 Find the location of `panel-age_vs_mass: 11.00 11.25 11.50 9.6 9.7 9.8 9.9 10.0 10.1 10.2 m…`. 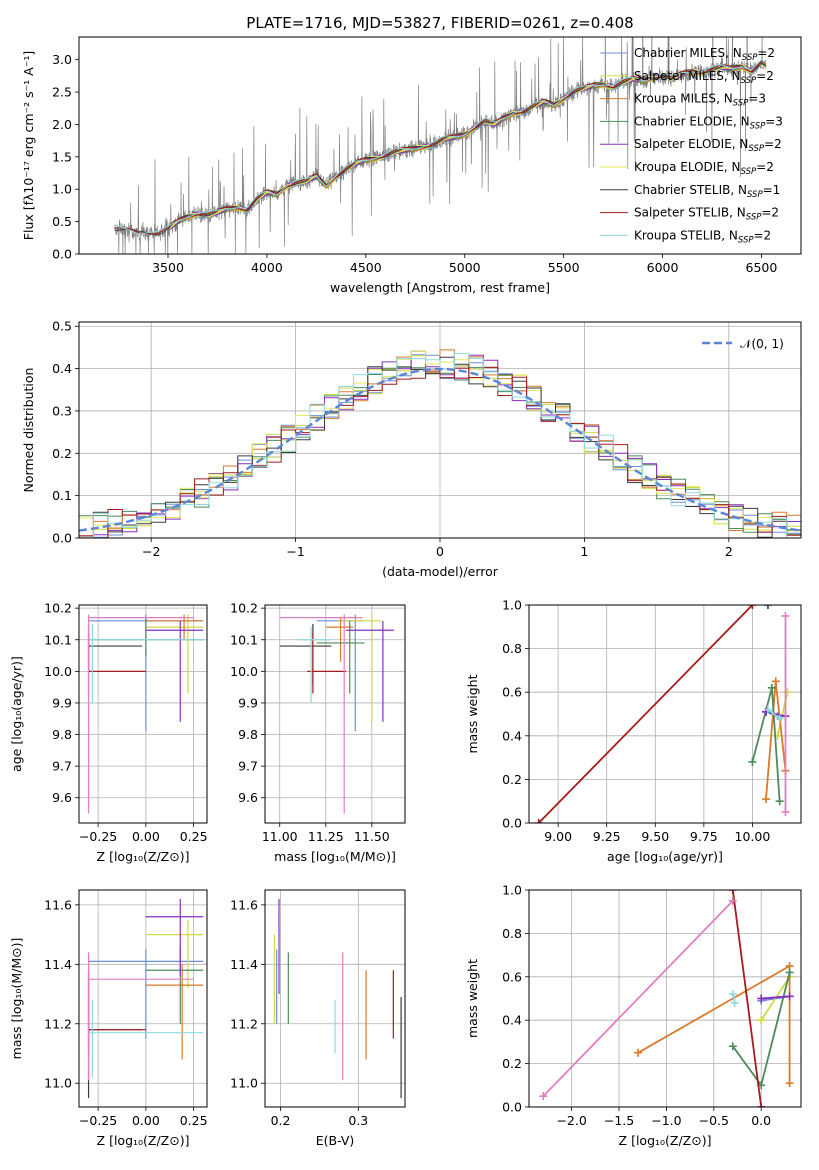

panel-age_vs_mass: 11.00 11.25 11.50 9.6 9.7 9.8 9.9 10.0 10.1 10.2 m… is located at coordinates (318, 732).